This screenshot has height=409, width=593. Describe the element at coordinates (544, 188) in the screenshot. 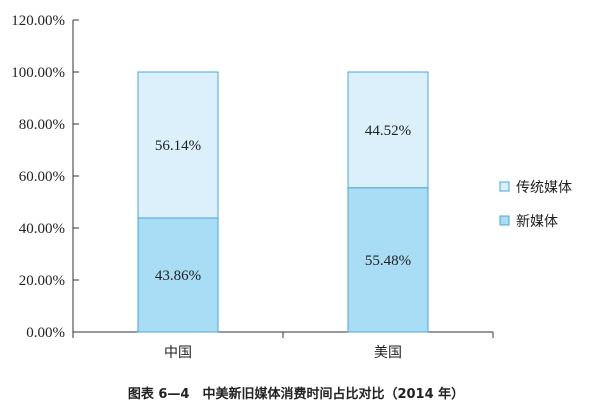

I see `legend-label: 传统媒体` at that location.